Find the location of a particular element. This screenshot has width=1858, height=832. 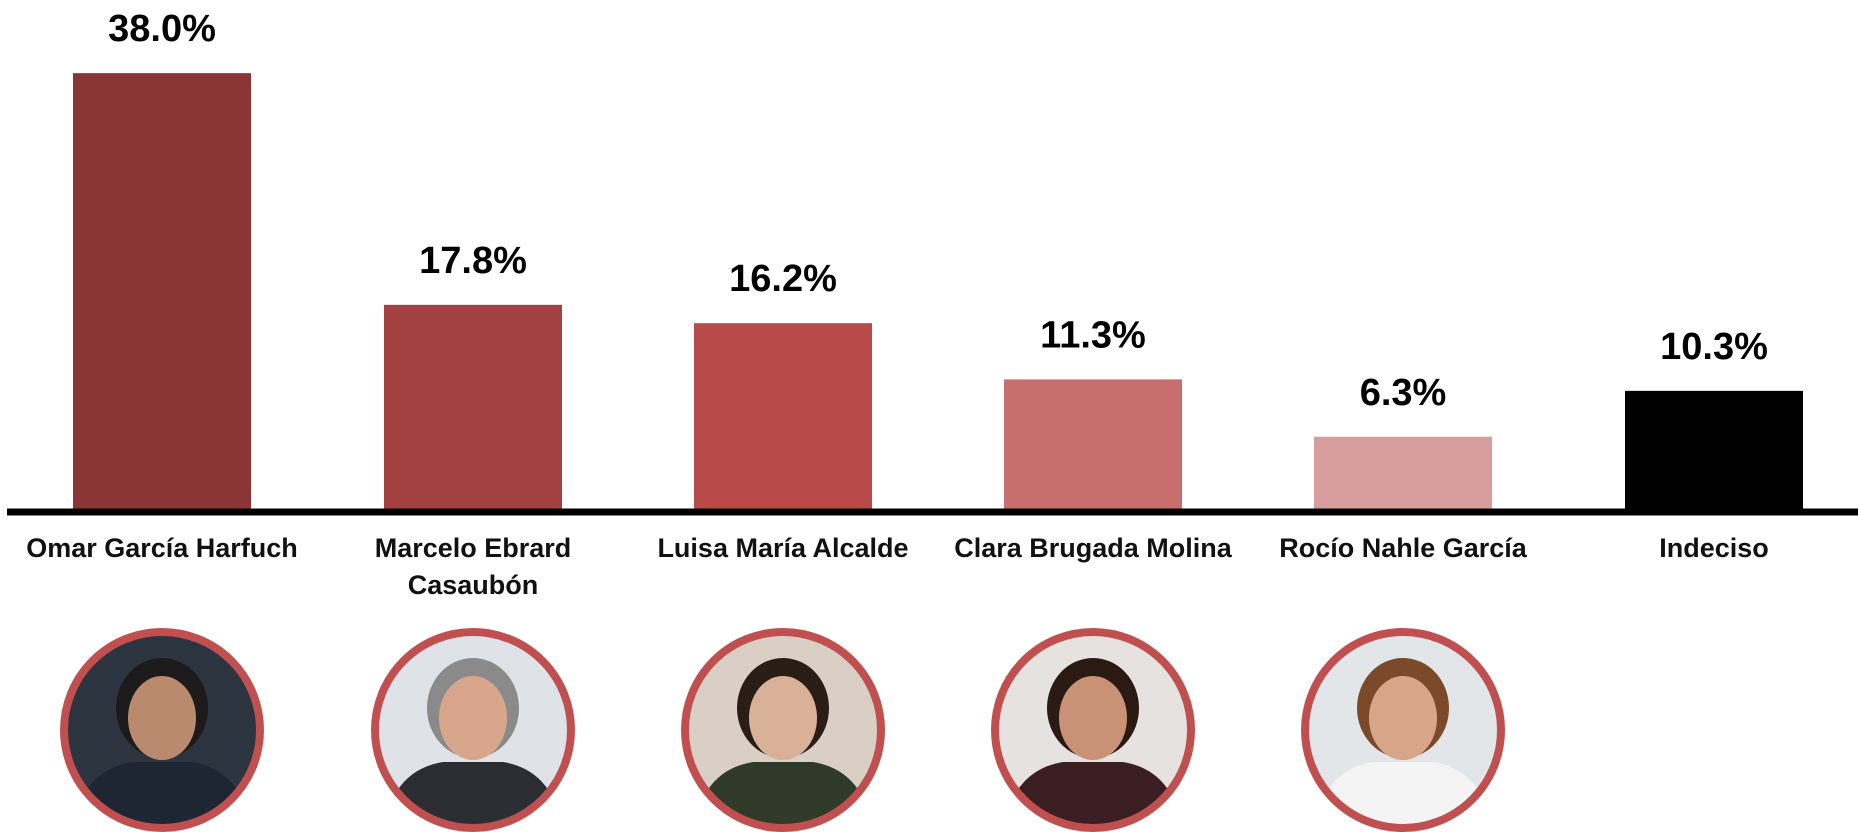

category-label: Clara Brugada Molina is located at coordinates (1093, 548).